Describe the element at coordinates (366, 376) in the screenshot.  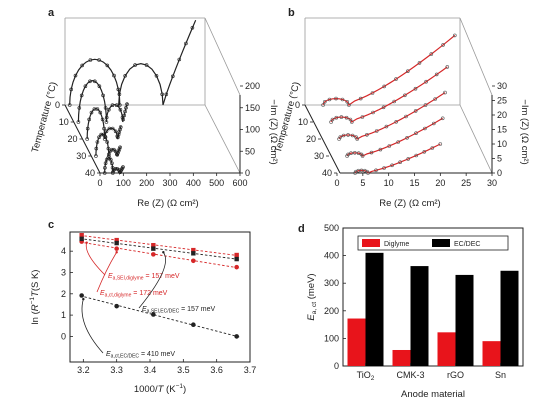
I see `panel-d-category-label: TiO2` at that location.